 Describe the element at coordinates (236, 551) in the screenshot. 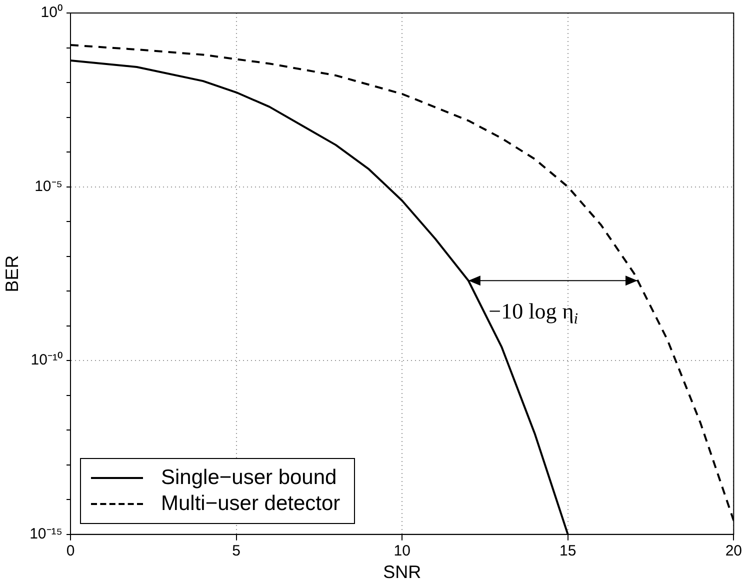

I see `x-tick-label: 5` at that location.